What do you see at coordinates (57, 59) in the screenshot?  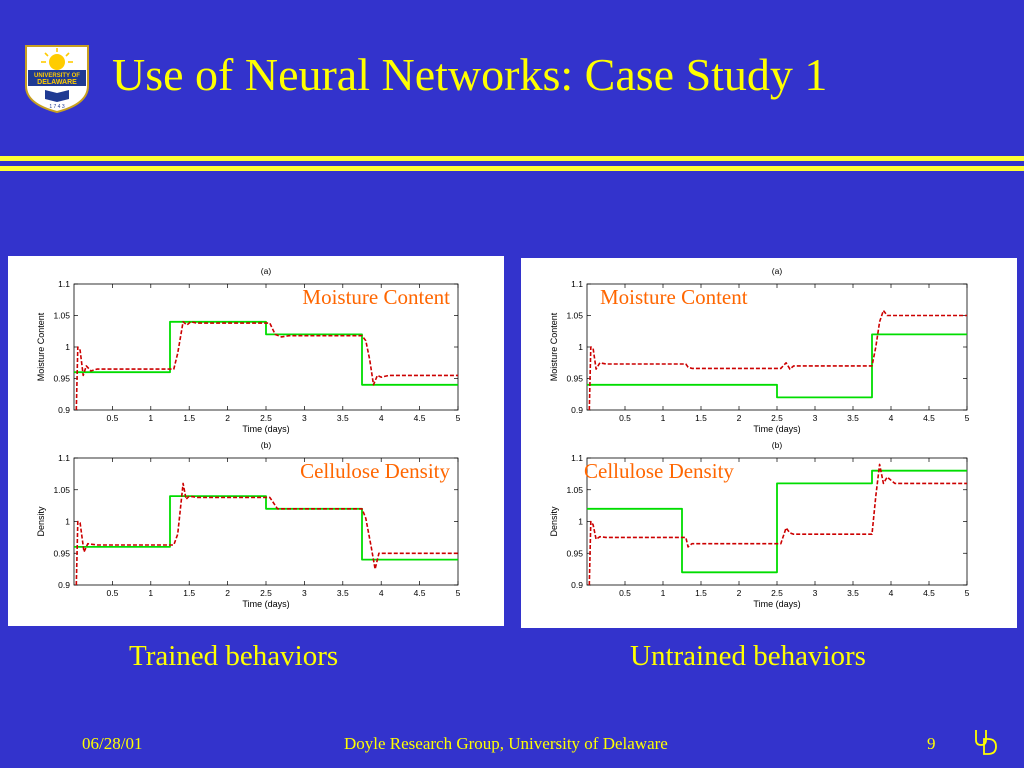 I see `sun-icon` at bounding box center [57, 59].